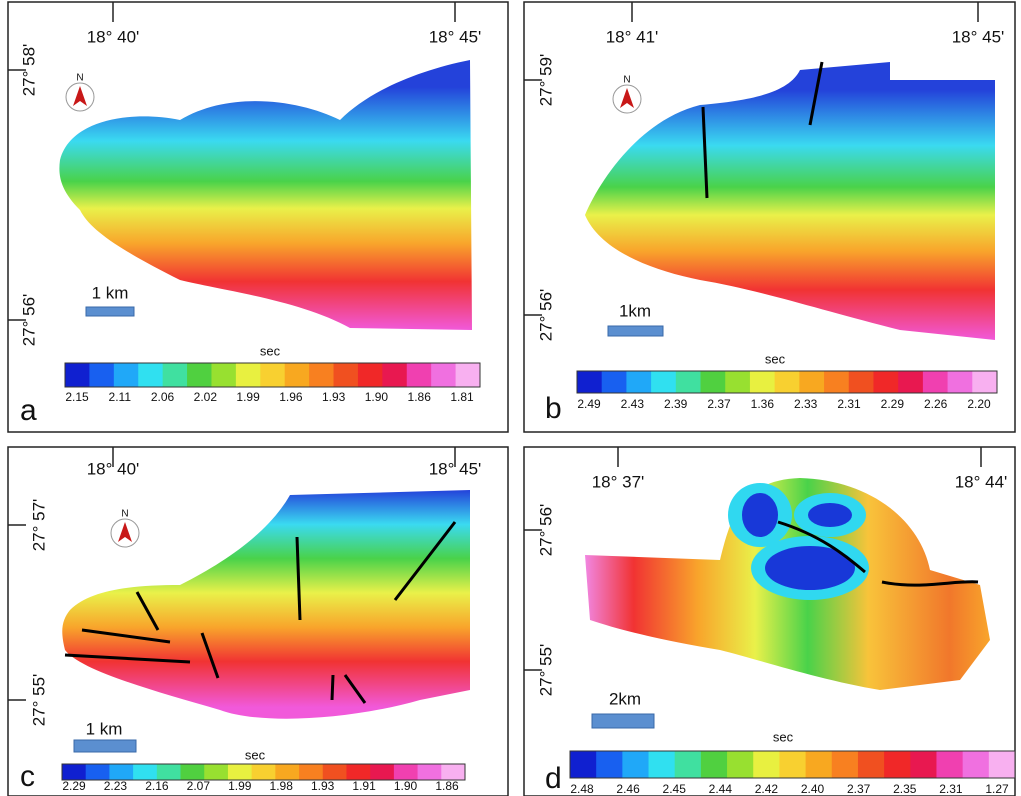 This screenshot has height=796, width=1021. I want to click on colorbar-label: 1.90, so click(377, 397).